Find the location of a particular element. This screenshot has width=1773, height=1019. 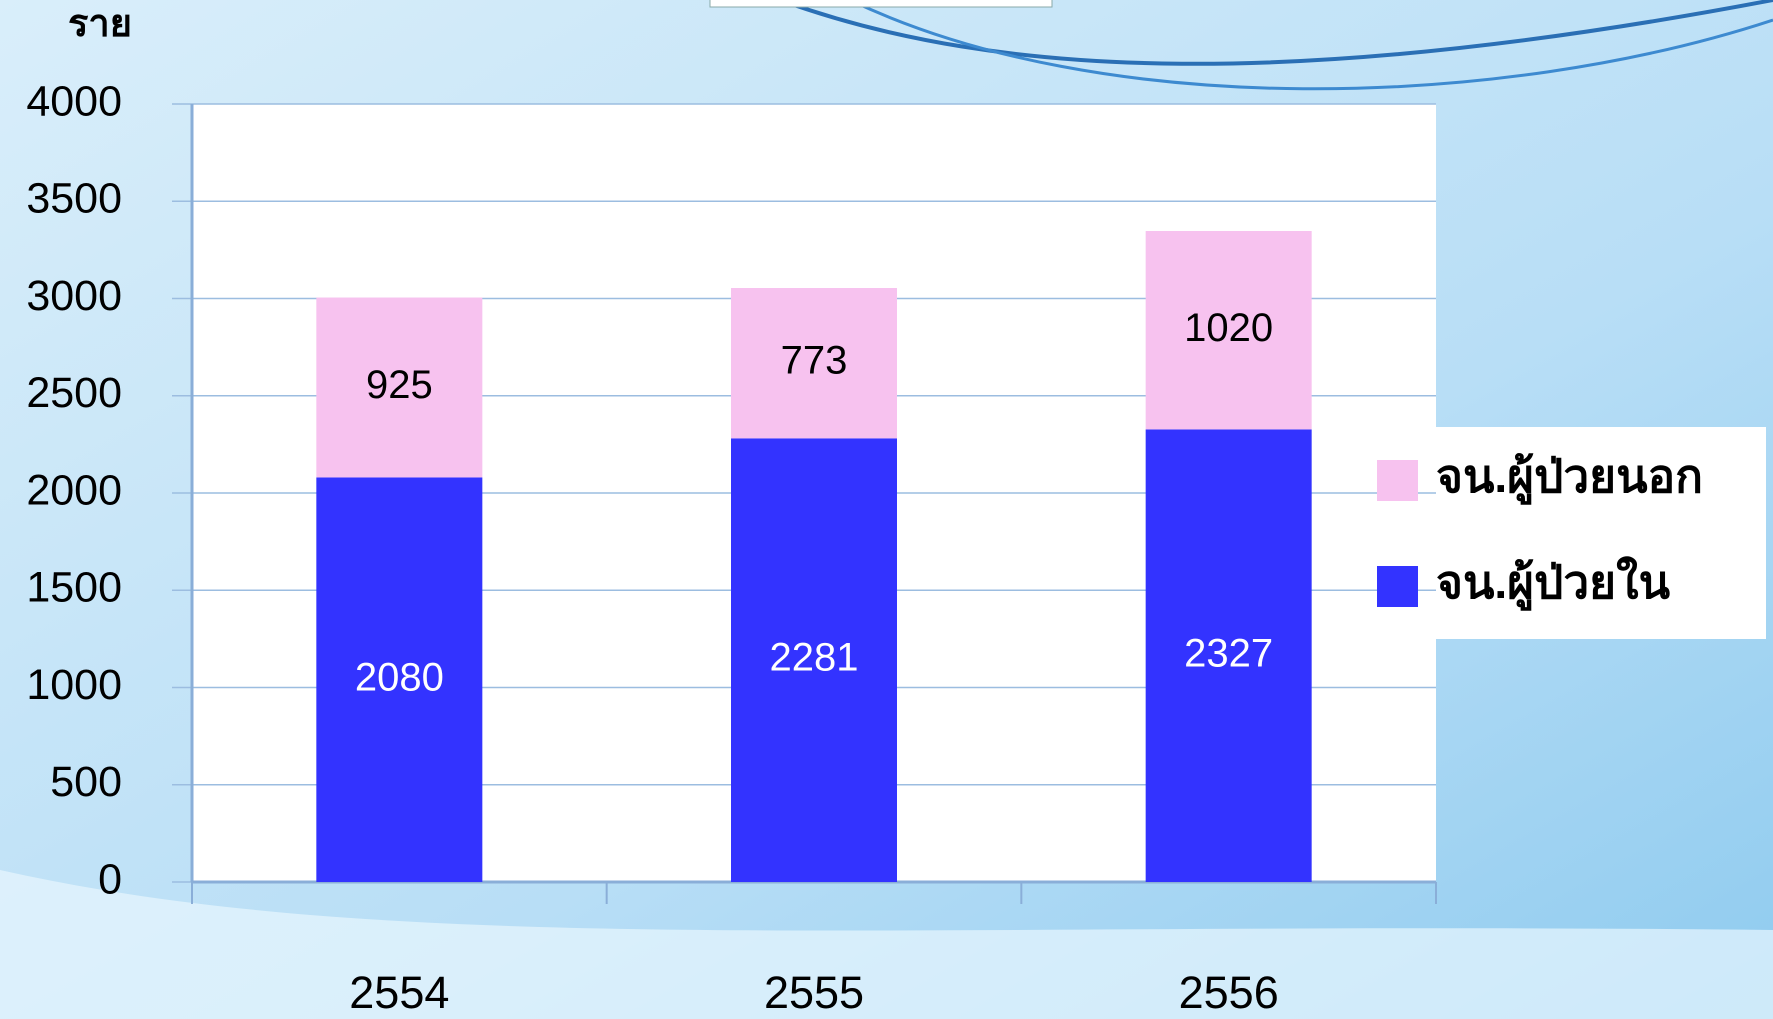

data-label: 925 is located at coordinates (399, 385).